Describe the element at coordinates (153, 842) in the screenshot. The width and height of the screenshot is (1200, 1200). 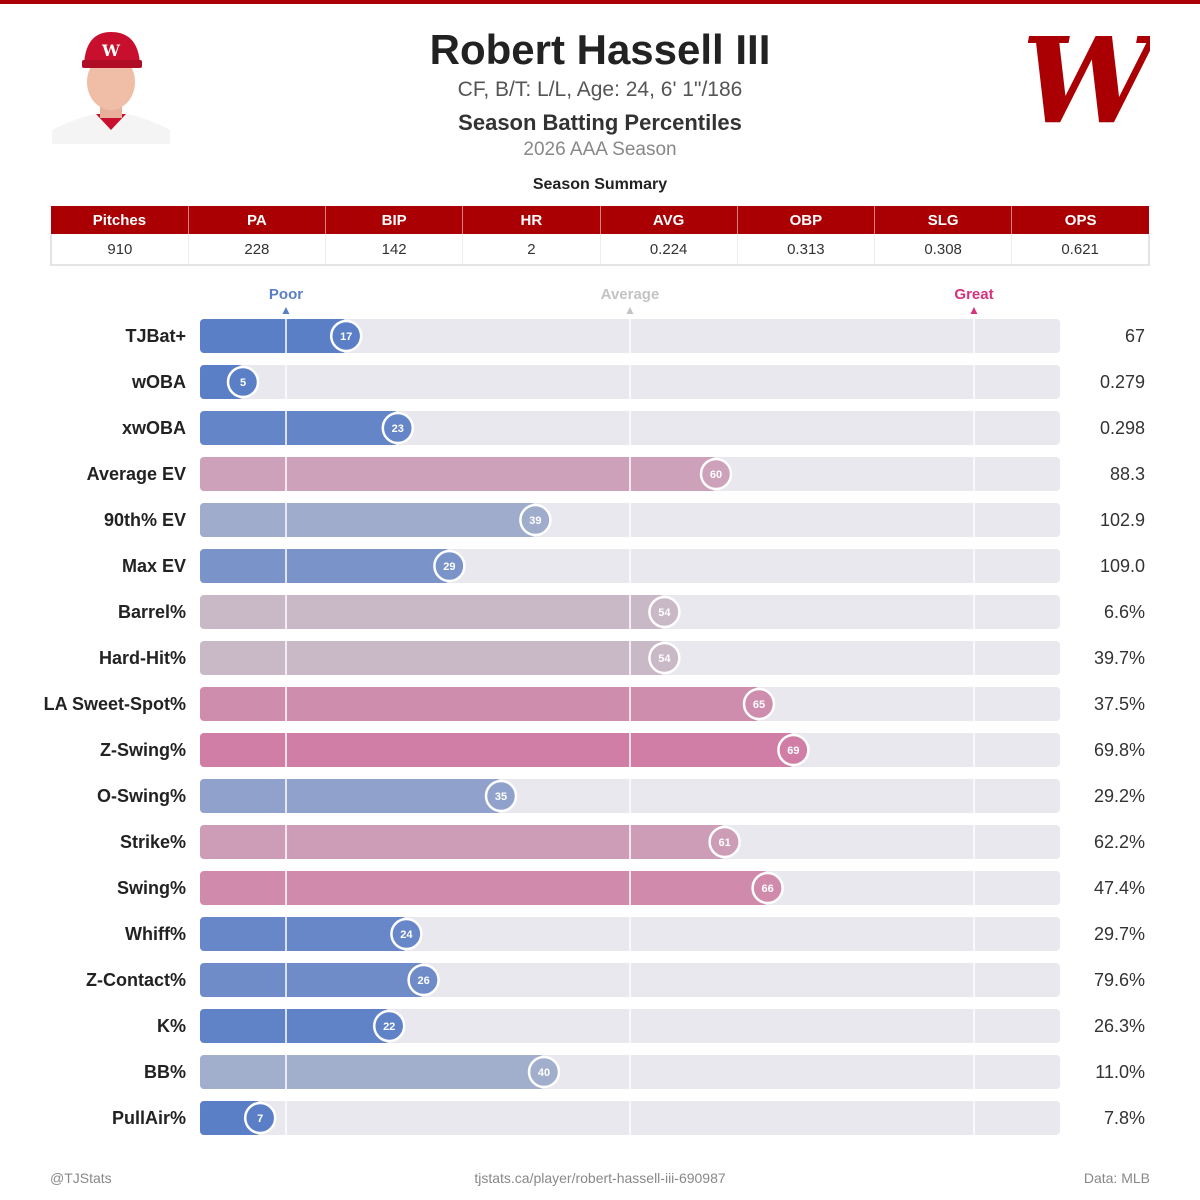
I see `stat-label: Strike%` at that location.